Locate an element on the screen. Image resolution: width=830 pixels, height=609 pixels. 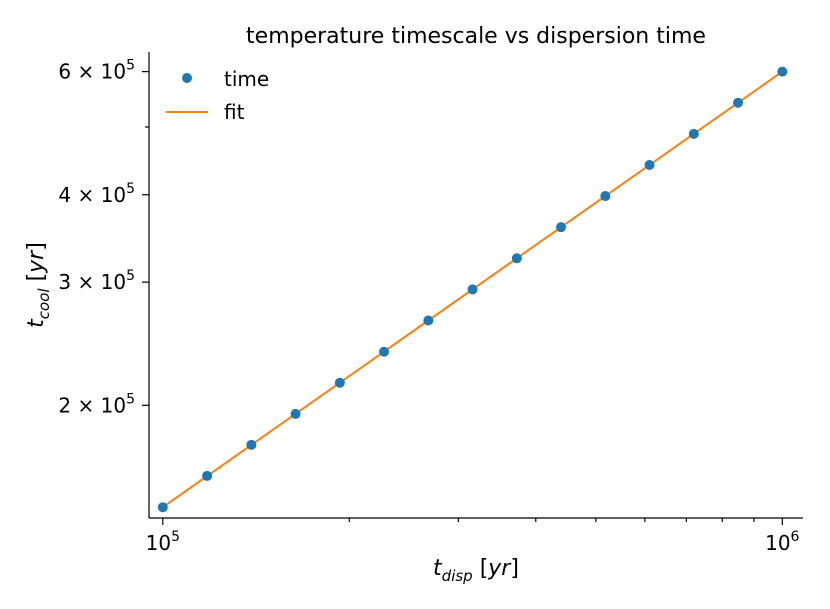
legend-marker-time is located at coordinates (187, 78).